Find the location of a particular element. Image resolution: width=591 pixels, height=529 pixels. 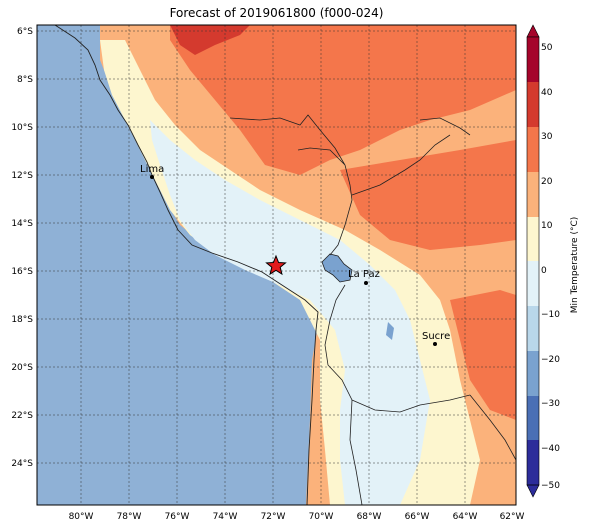

colorbar-label: Min Temperature (°C) is located at coordinates (575, 265).